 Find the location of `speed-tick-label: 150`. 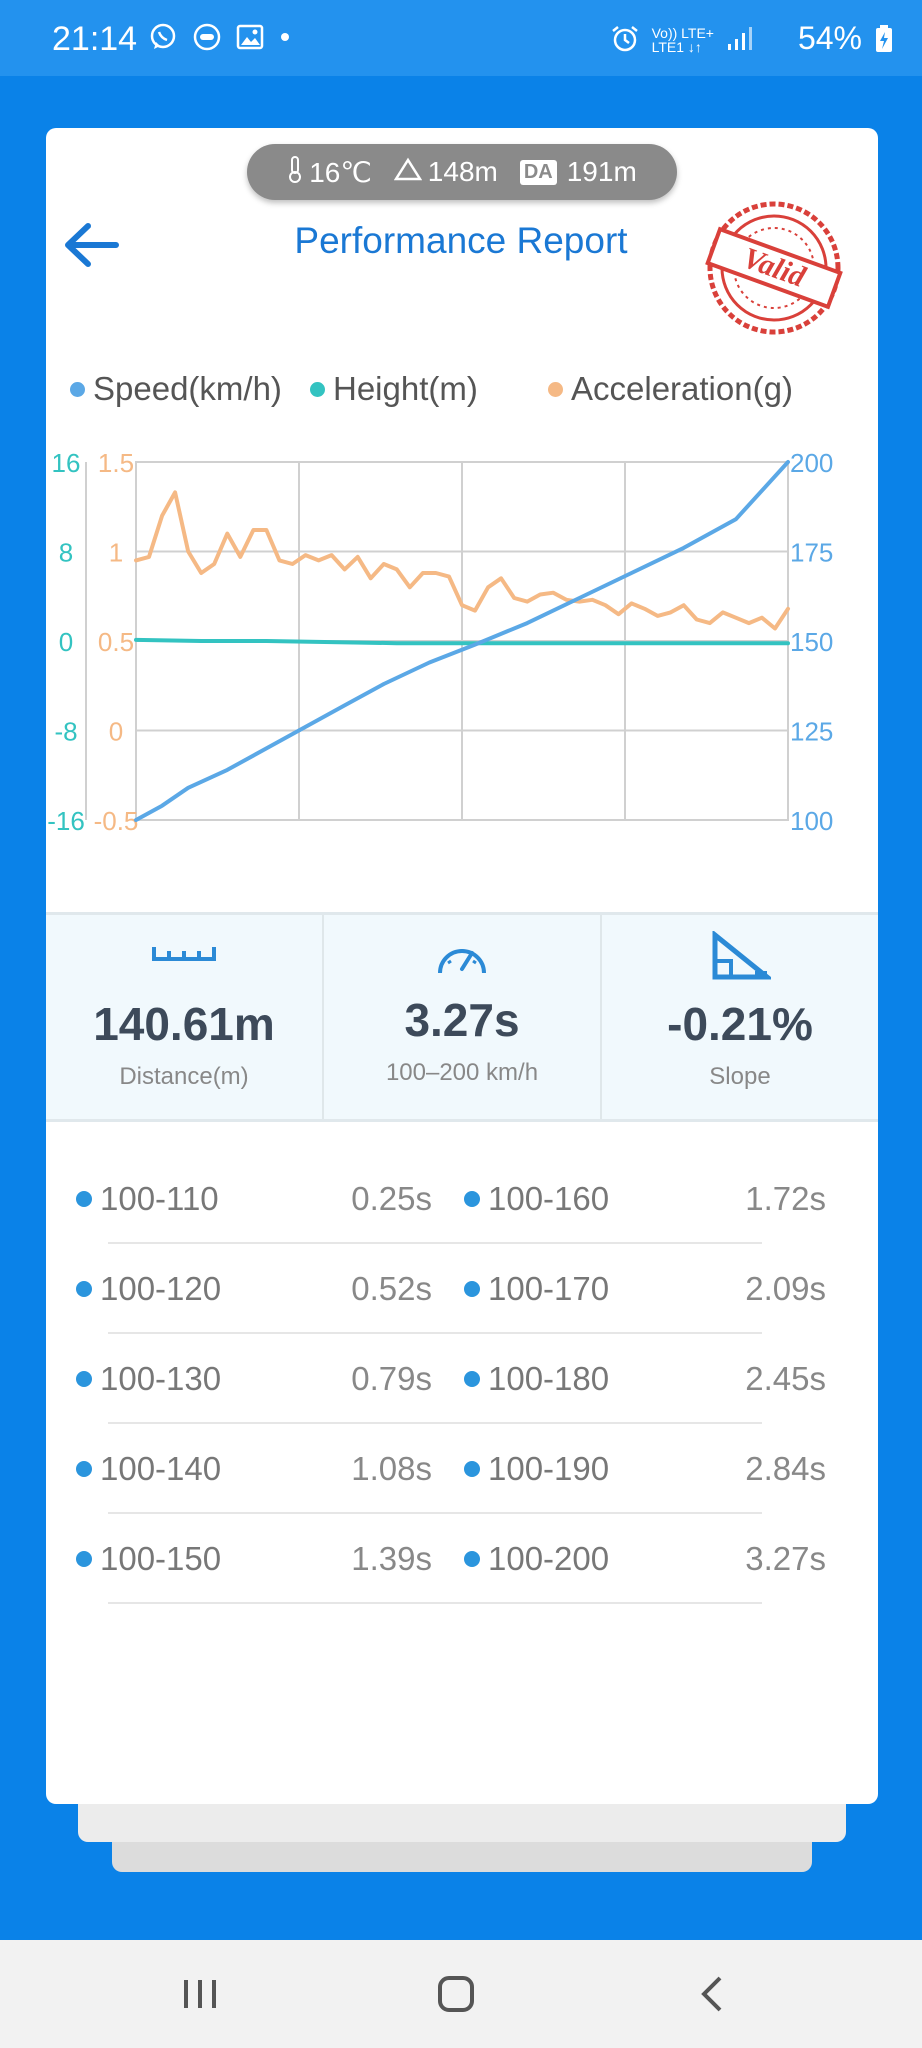

speed-tick-label: 150 is located at coordinates (811, 642).